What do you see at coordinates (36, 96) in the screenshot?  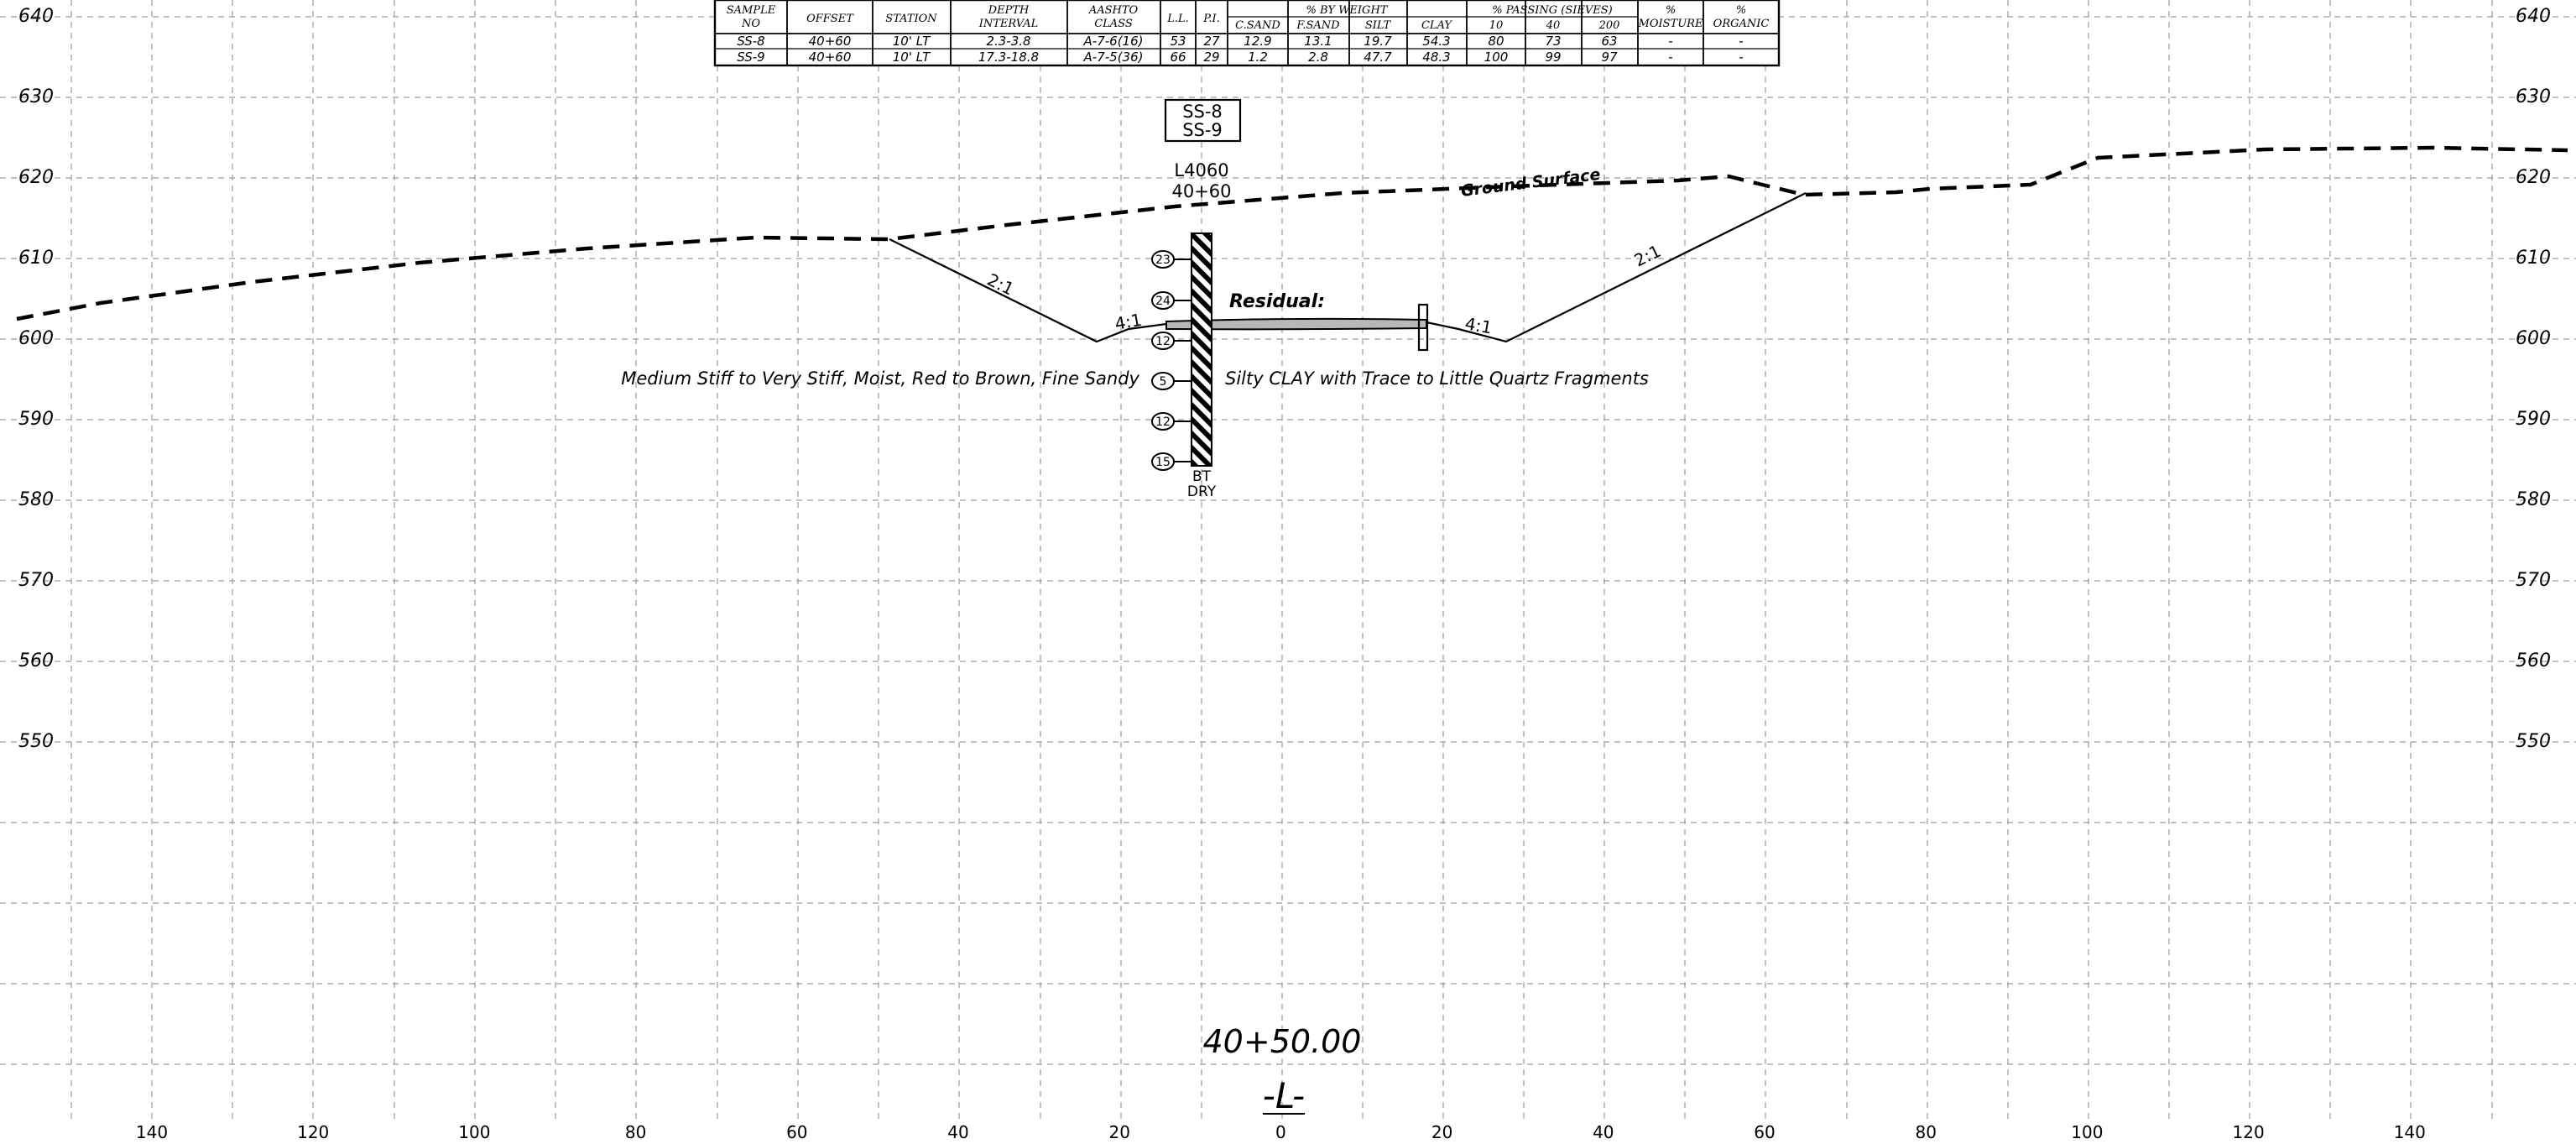 I see `elevation-label-left: 630` at bounding box center [36, 96].